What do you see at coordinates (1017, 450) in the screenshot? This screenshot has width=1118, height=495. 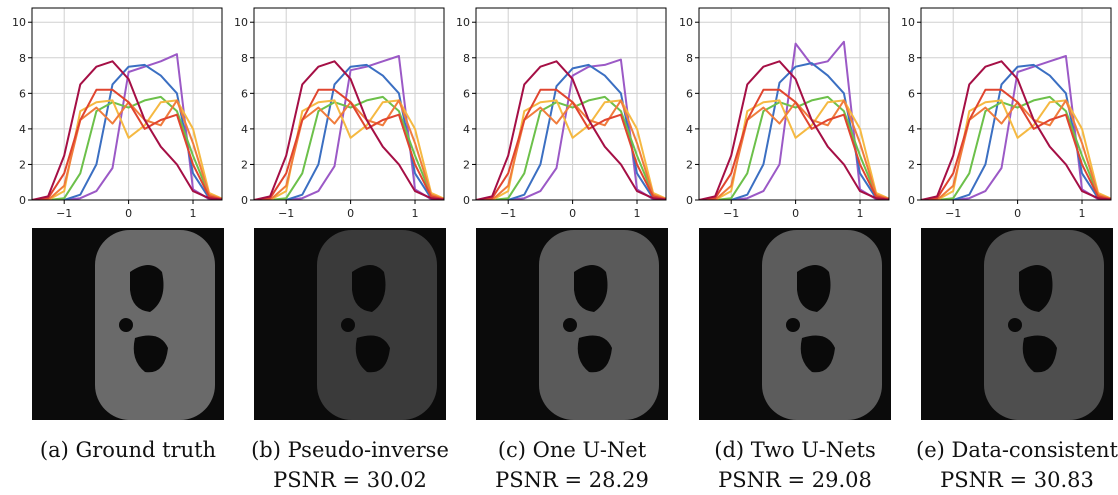 I see `caption: (e) Data-consistent` at bounding box center [1017, 450].